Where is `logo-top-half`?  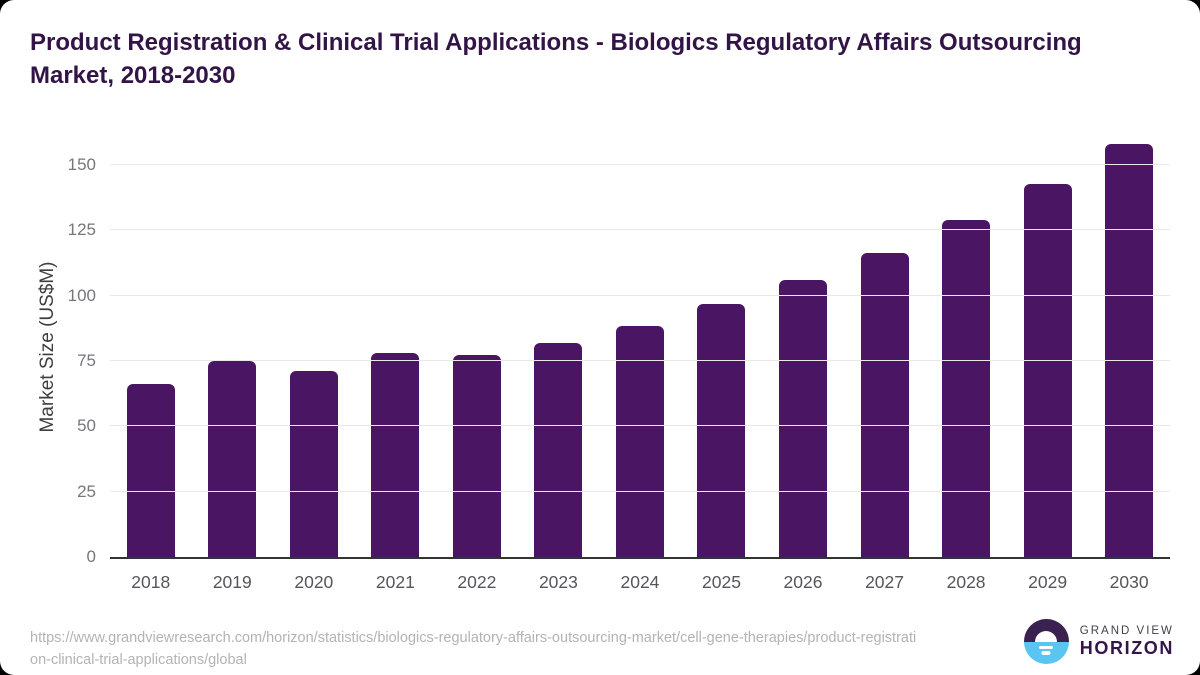 logo-top-half is located at coordinates (1046, 630).